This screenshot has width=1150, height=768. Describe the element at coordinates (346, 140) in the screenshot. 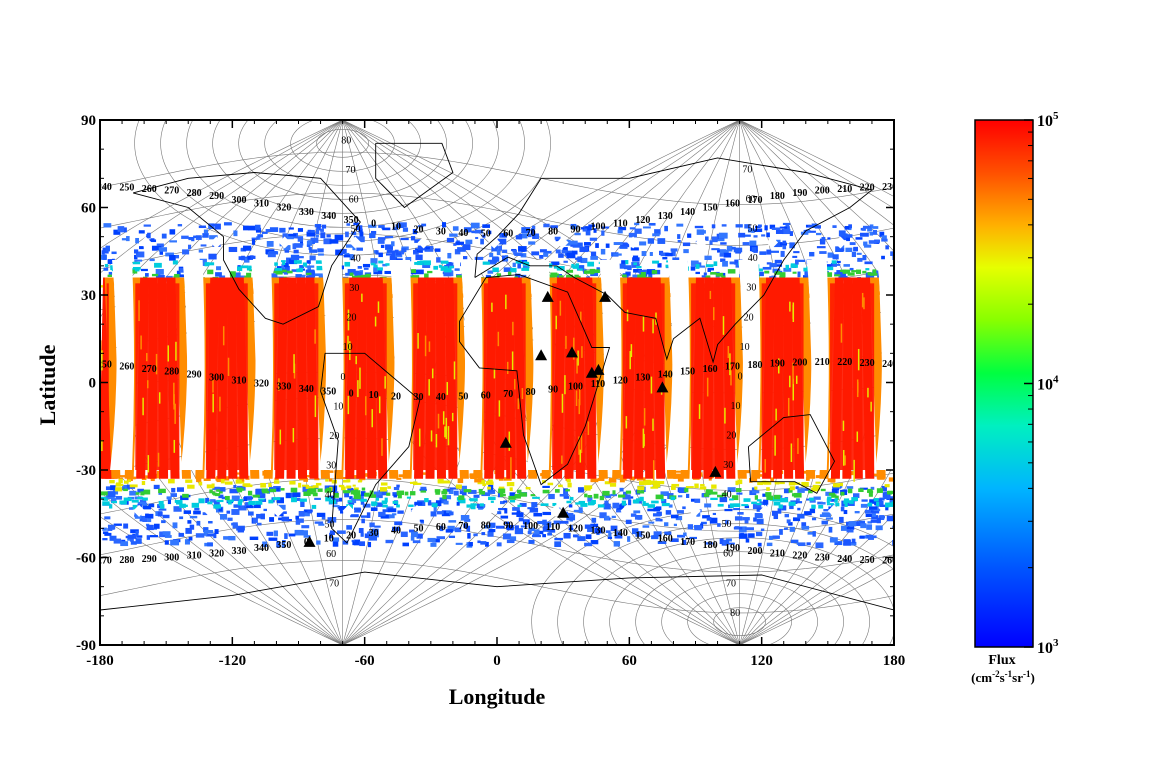

I see `lat-label-west: 80` at that location.